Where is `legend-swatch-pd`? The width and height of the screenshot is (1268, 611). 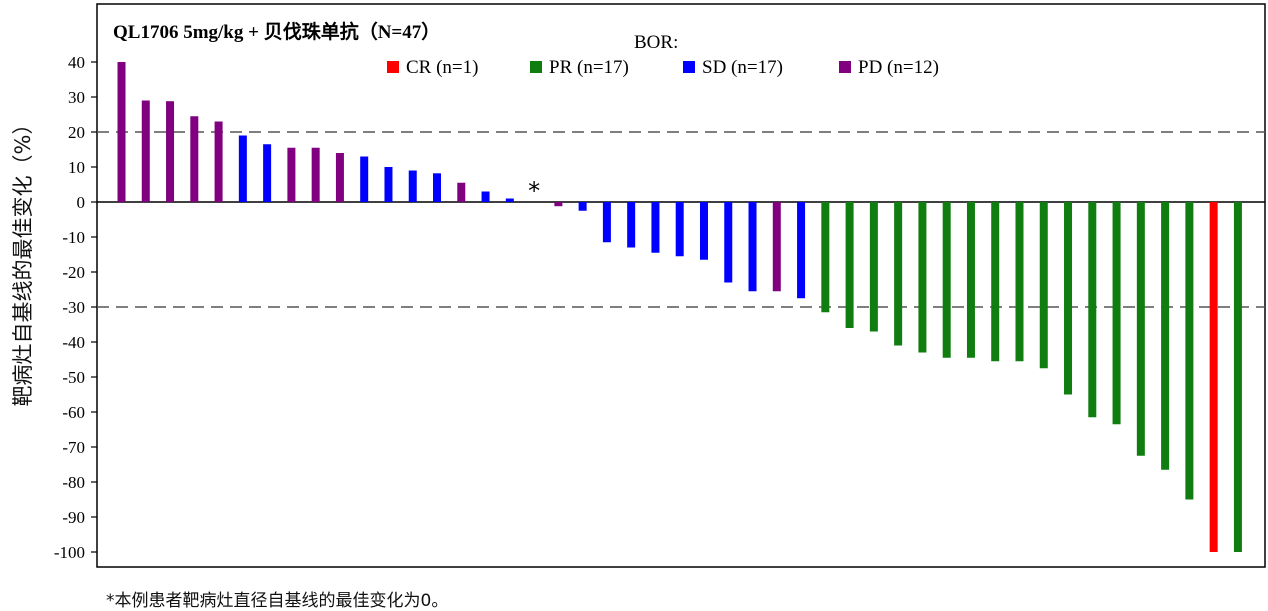
legend-swatch-pd is located at coordinates (845, 67).